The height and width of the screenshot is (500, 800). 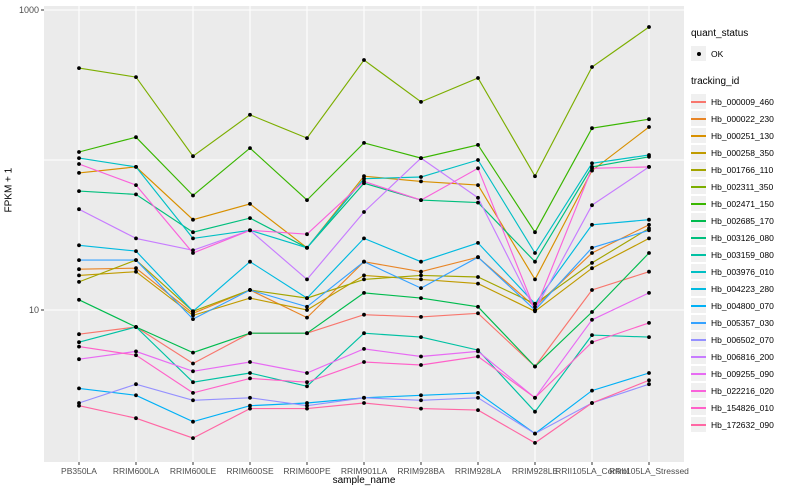 What do you see at coordinates (79, 471) in the screenshot?
I see `x-tick-label: PB350LA` at bounding box center [79, 471].